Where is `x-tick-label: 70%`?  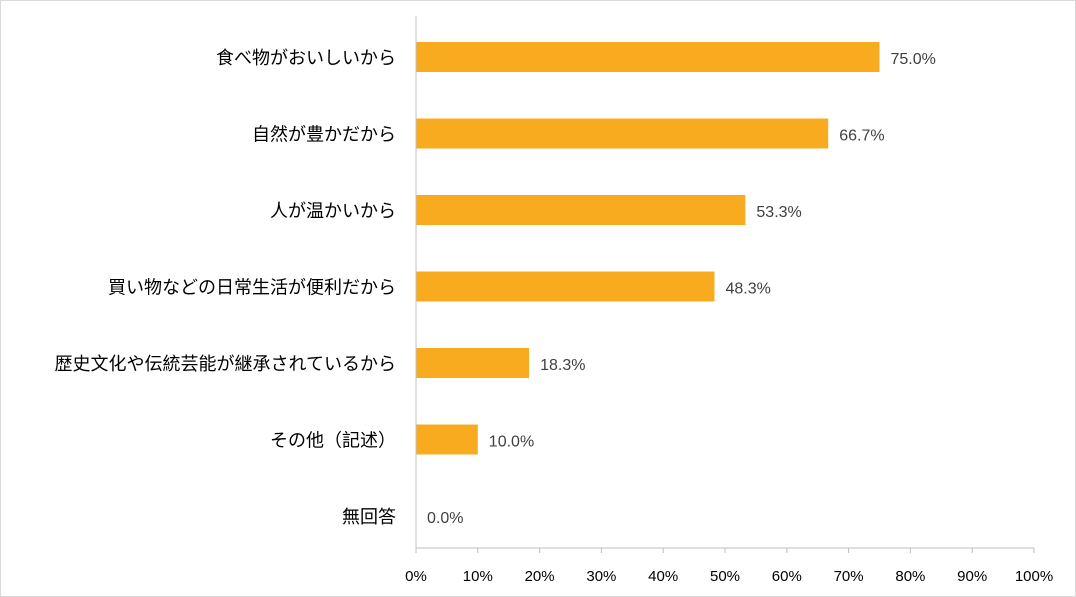
x-tick-label: 70% is located at coordinates (849, 576).